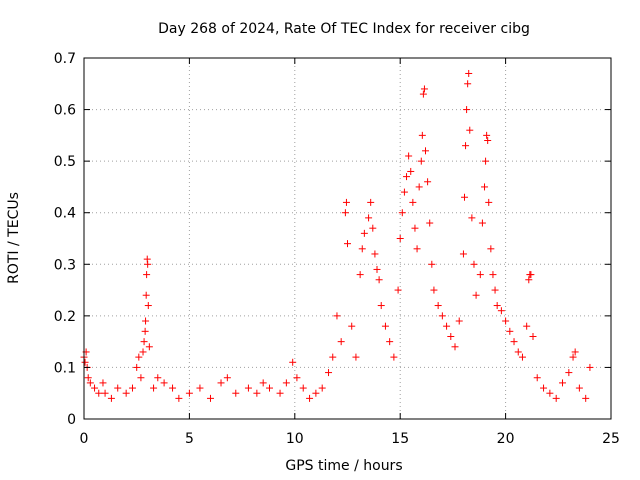  I want to click on x-tick-label: 10, so click(295, 439).